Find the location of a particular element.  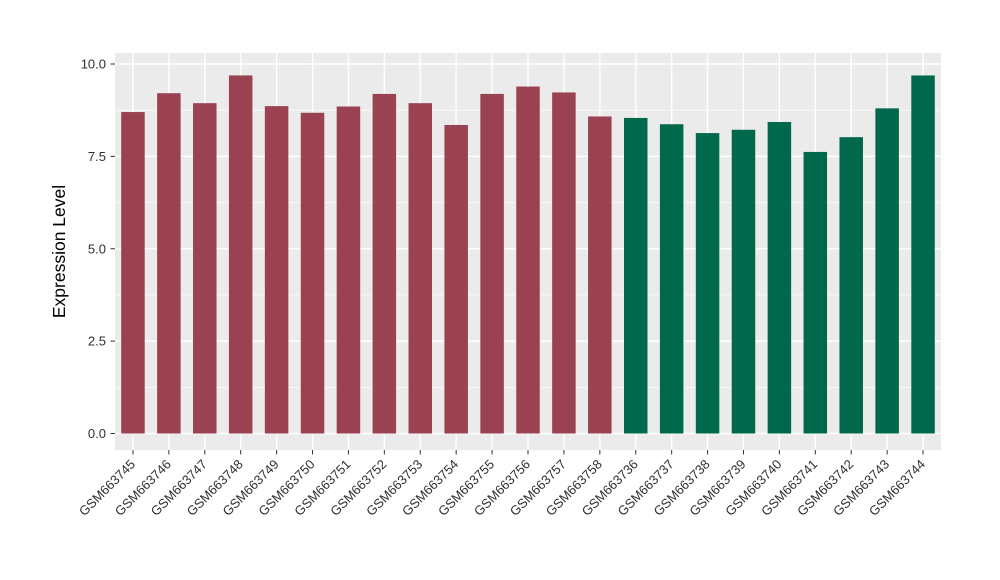

y-tick-label: 5.0 is located at coordinates (97, 248).